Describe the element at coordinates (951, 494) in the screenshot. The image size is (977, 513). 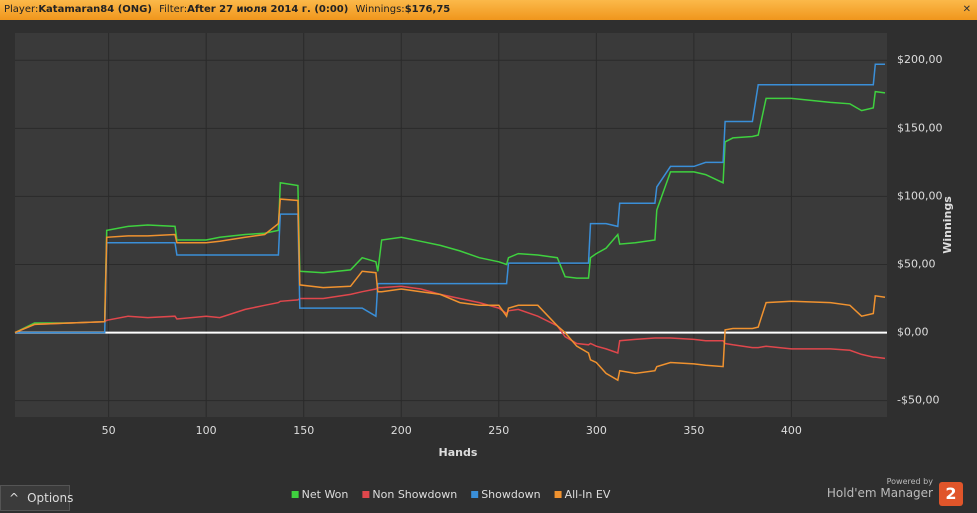
I see `brand-logo: 2` at that location.